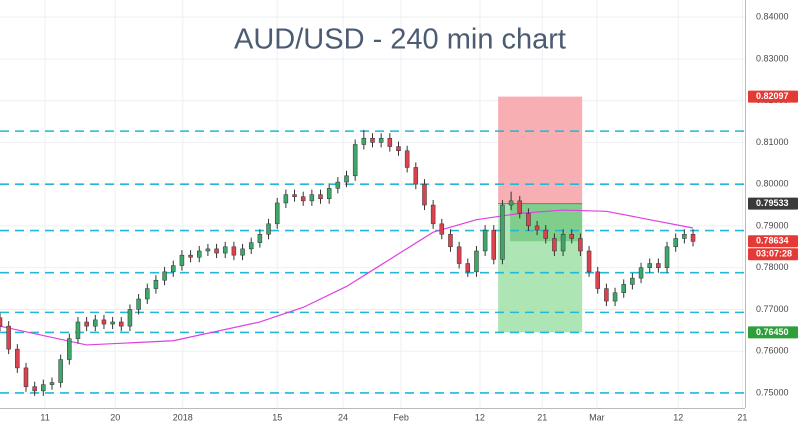  What do you see at coordinates (772, 351) in the screenshot?
I see `y-tick-label: 0.76000` at bounding box center [772, 351].